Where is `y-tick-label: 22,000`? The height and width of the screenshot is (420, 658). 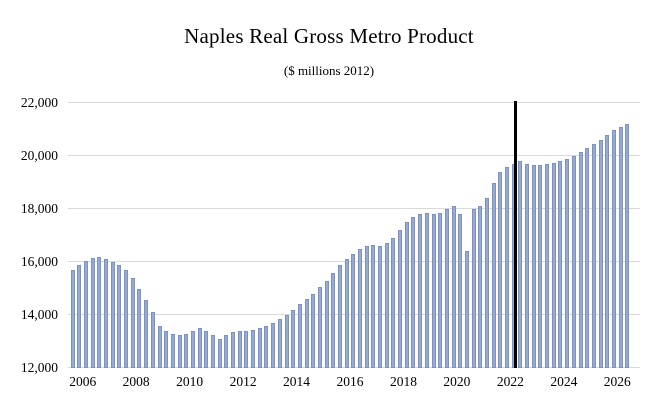
y-tick-label: 22,000 is located at coordinates (39, 102).